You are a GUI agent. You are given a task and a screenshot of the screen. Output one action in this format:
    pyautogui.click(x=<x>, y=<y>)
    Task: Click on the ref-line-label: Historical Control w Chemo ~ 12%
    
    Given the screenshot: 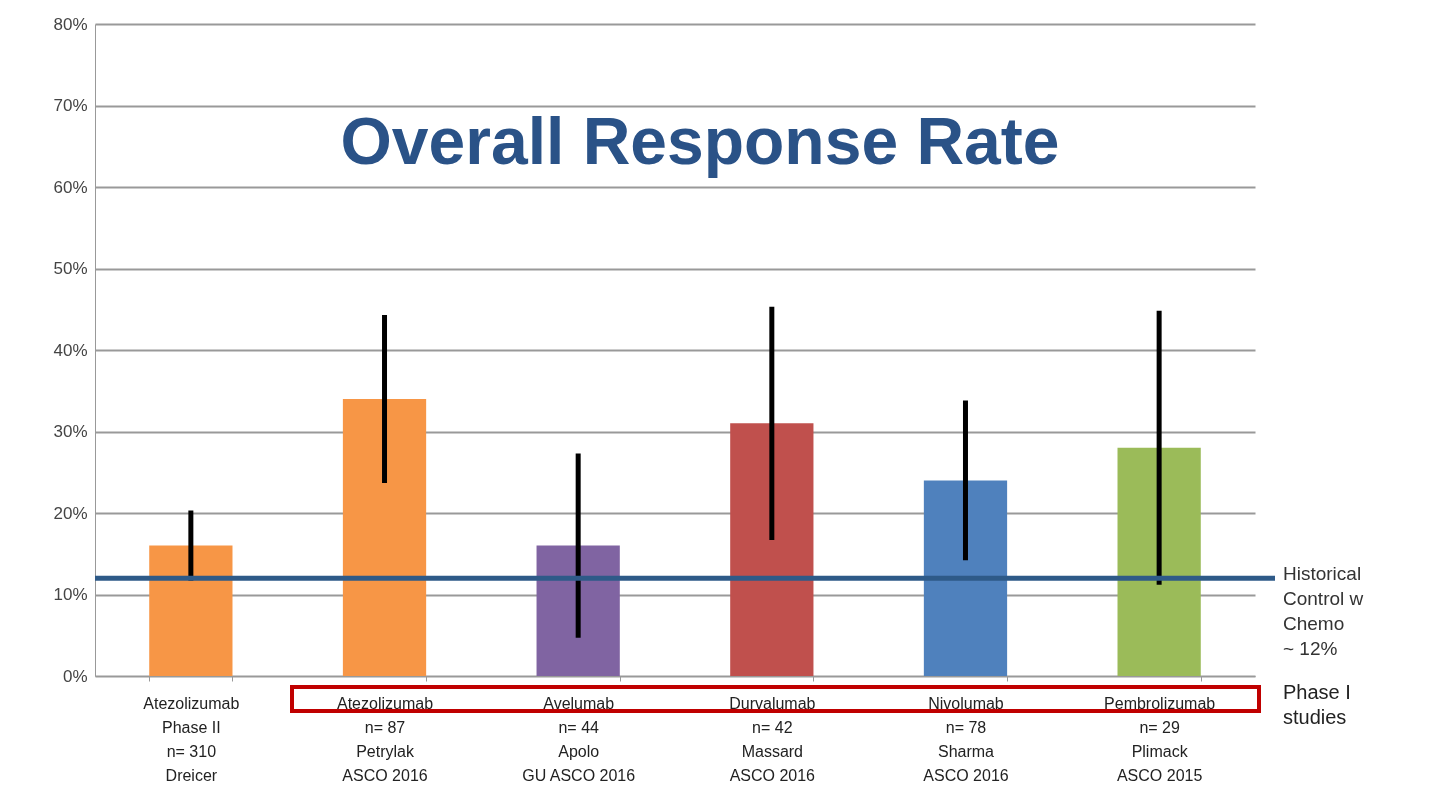 What is the action you would take?
    pyautogui.click(x=1323, y=611)
    